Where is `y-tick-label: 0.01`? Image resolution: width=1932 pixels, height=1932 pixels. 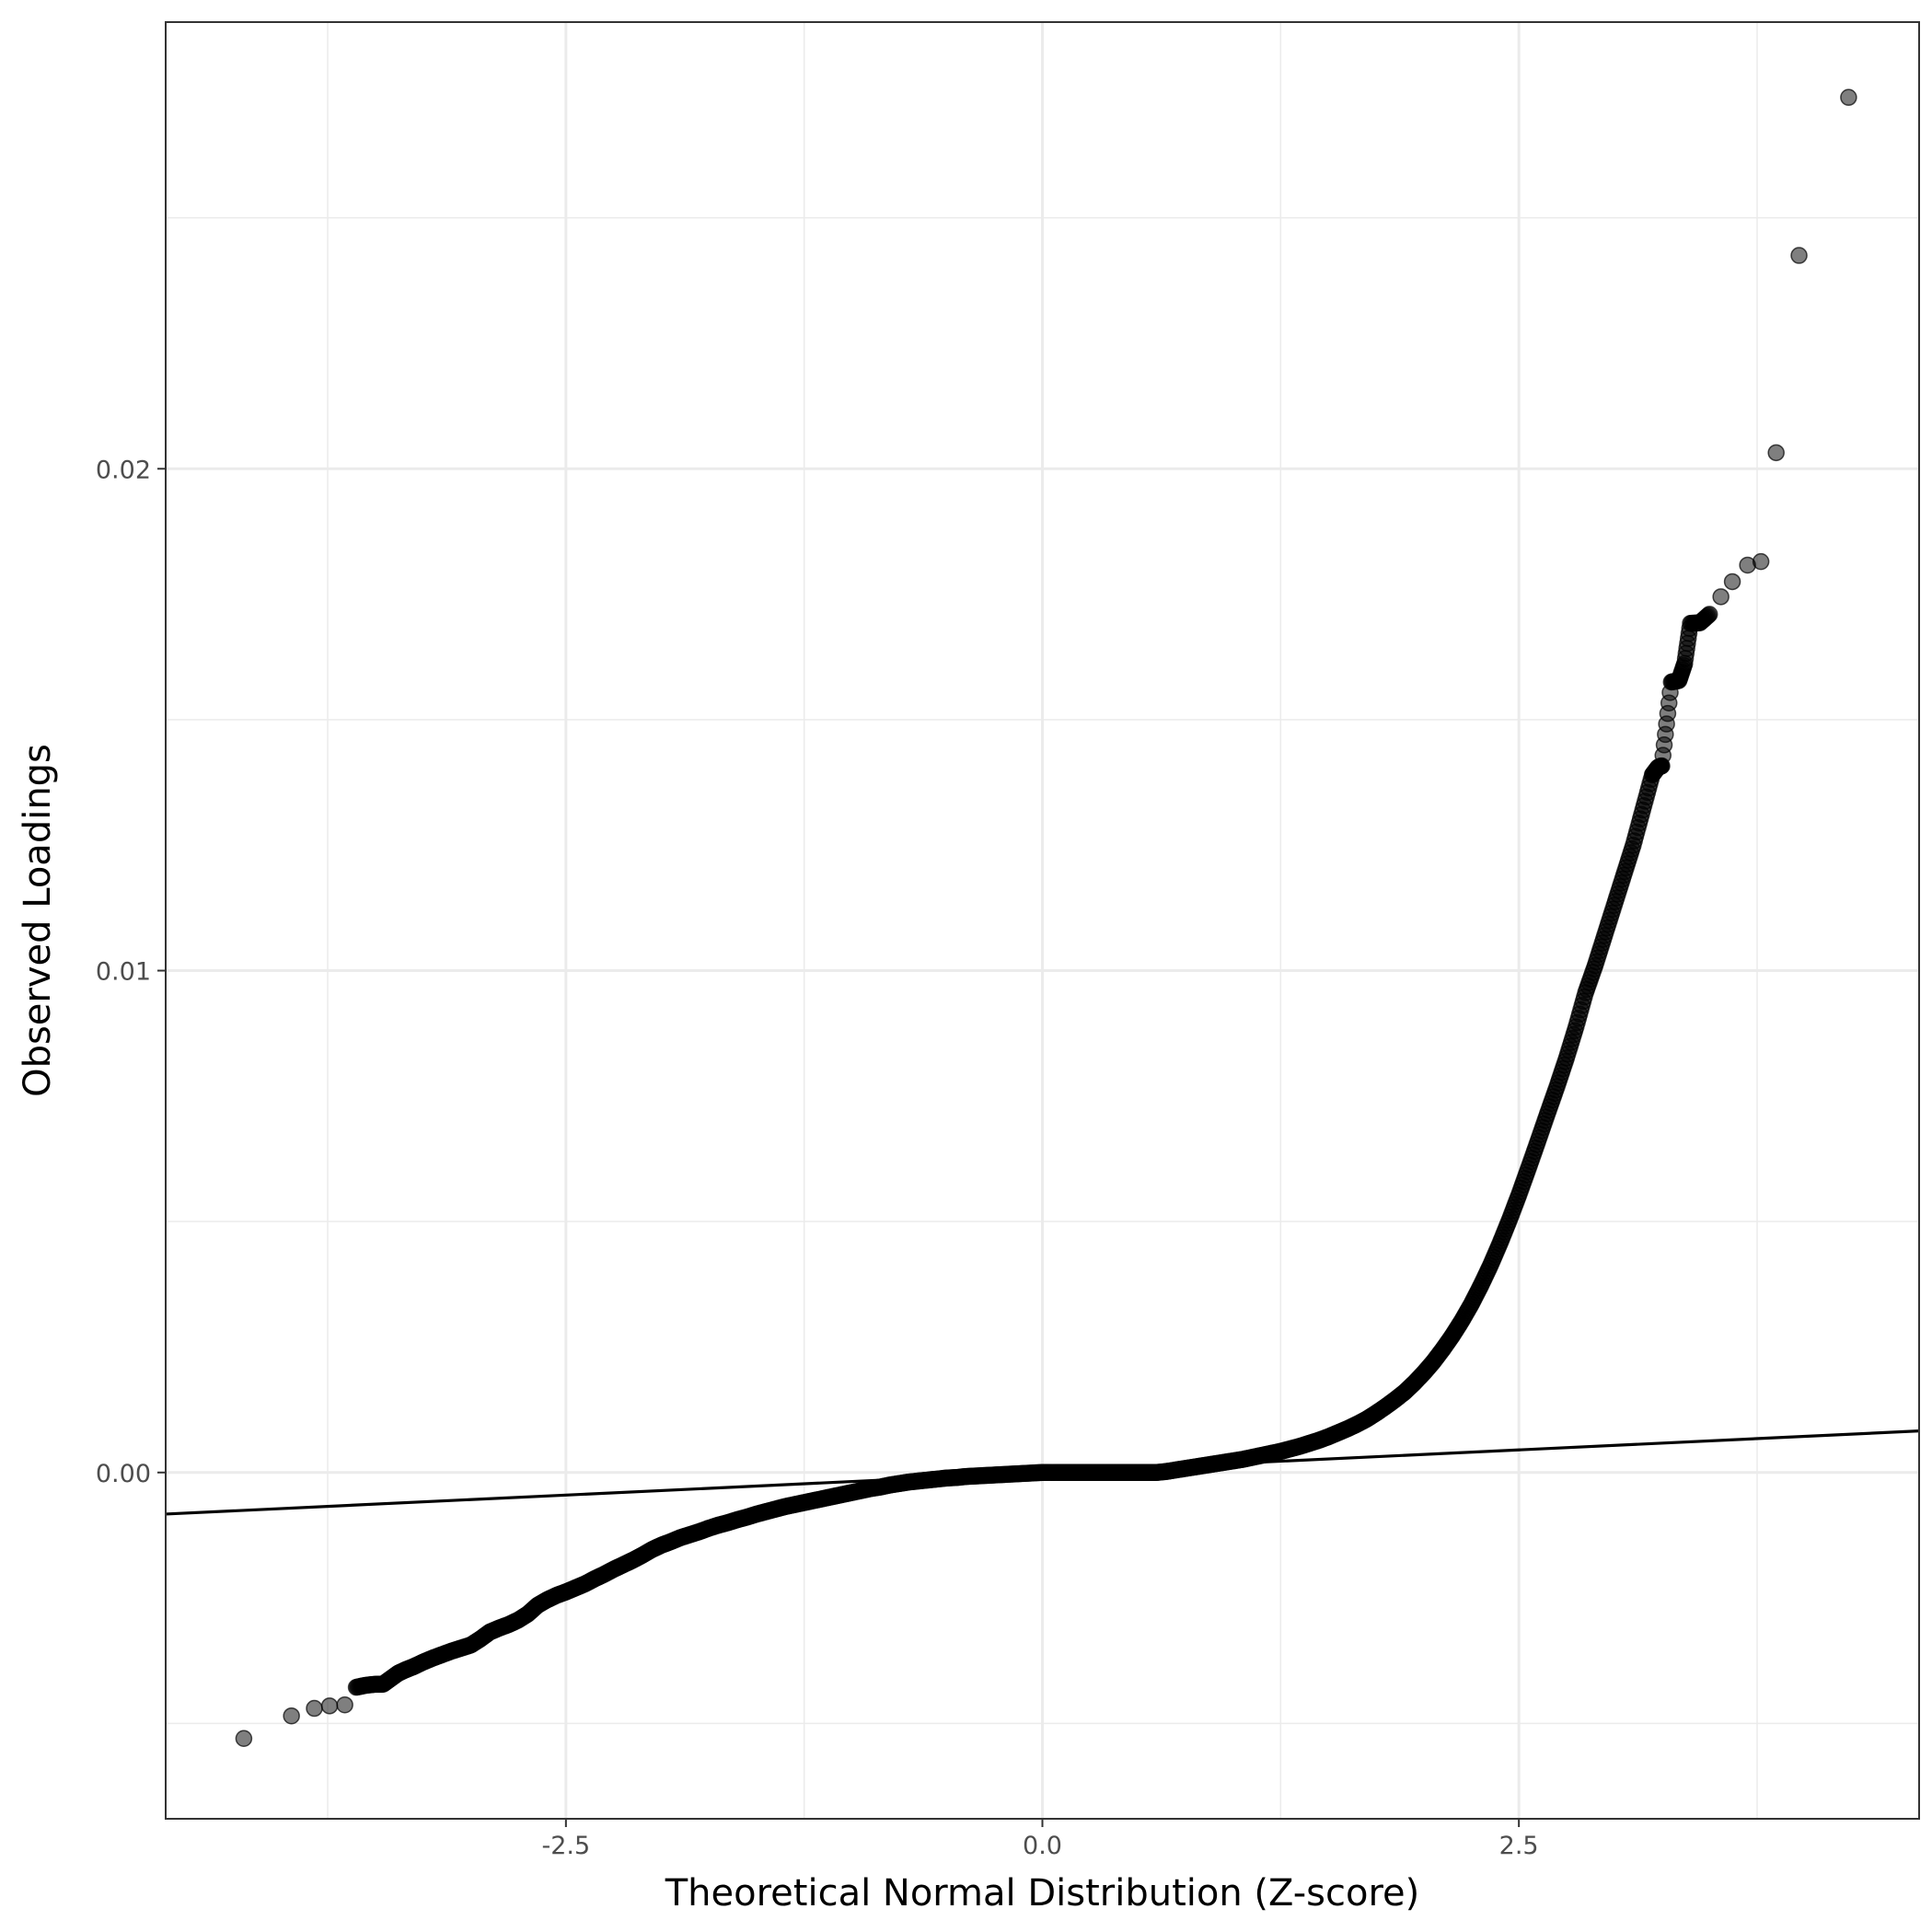 y-tick-label: 0.01 is located at coordinates (124, 972).